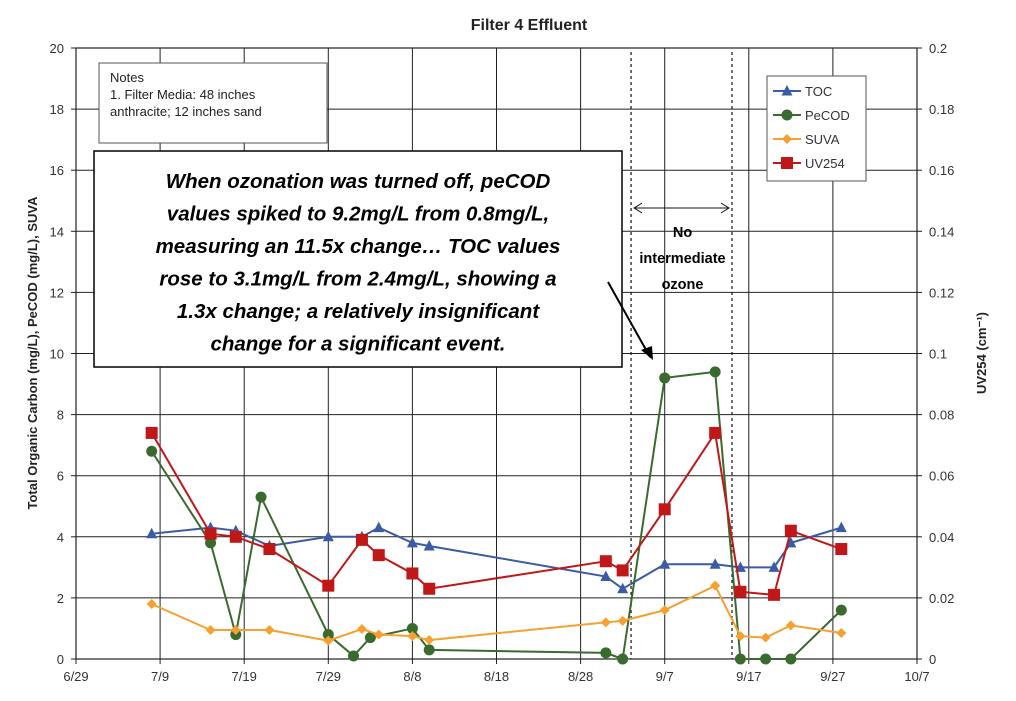 Image resolution: width=1016 pixels, height=701 pixels. What do you see at coordinates (725, 208) in the screenshot?
I see `region-arrowhead-right` at bounding box center [725, 208].